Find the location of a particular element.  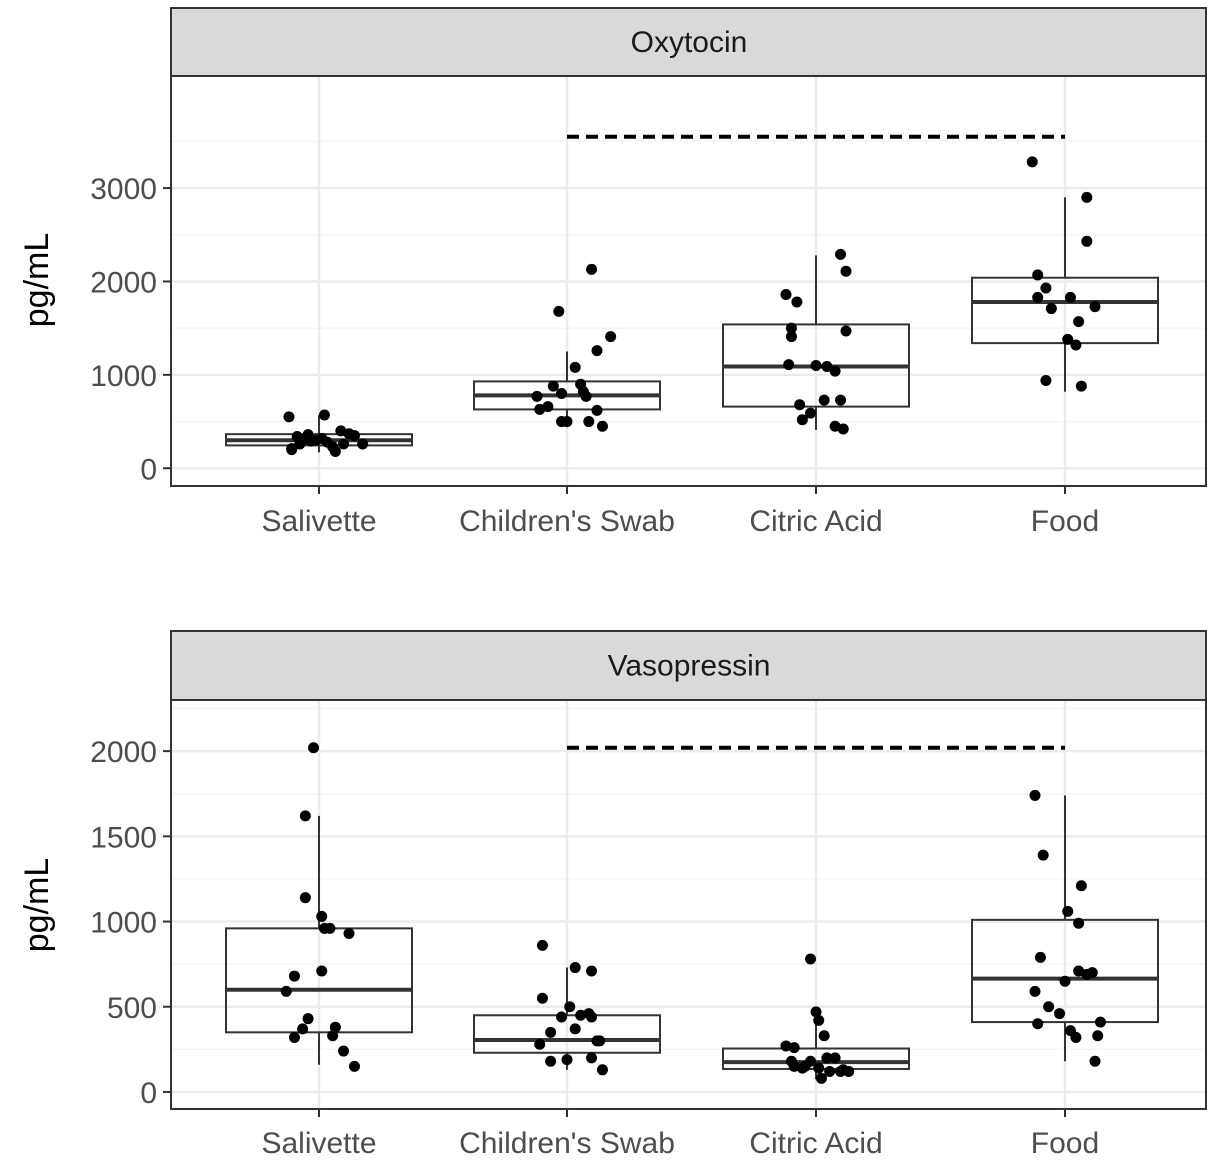

oxytocin-x-tick-label: Salivette is located at coordinates (318, 521).